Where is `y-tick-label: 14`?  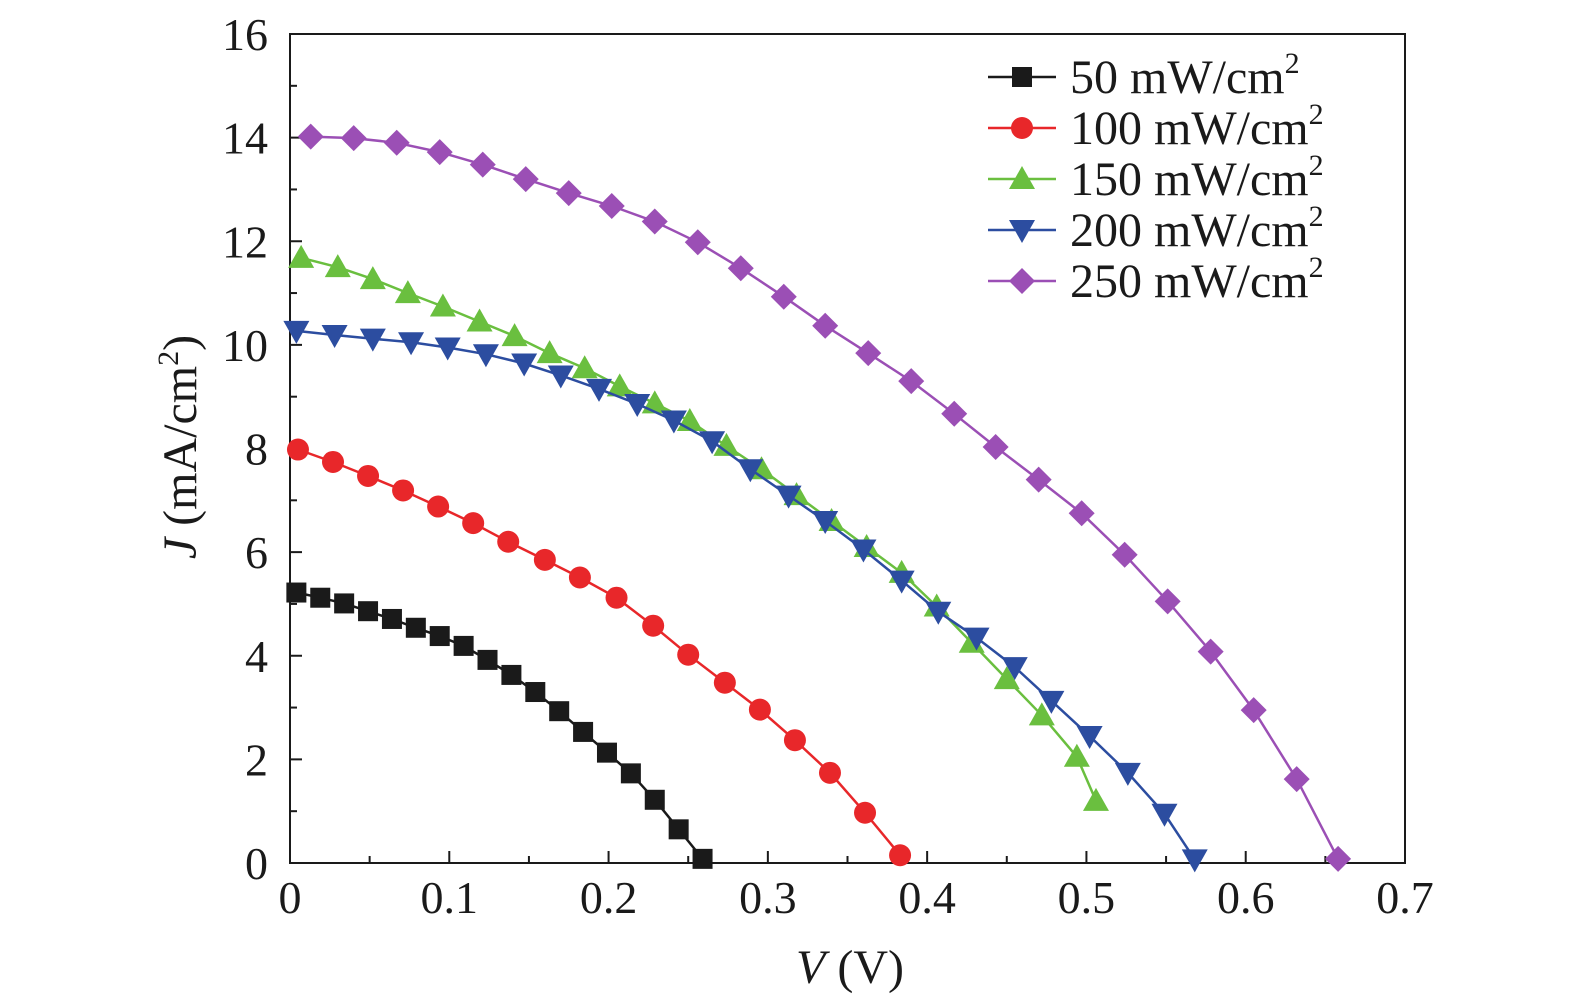
y-tick-label: 14 is located at coordinates (245, 138).